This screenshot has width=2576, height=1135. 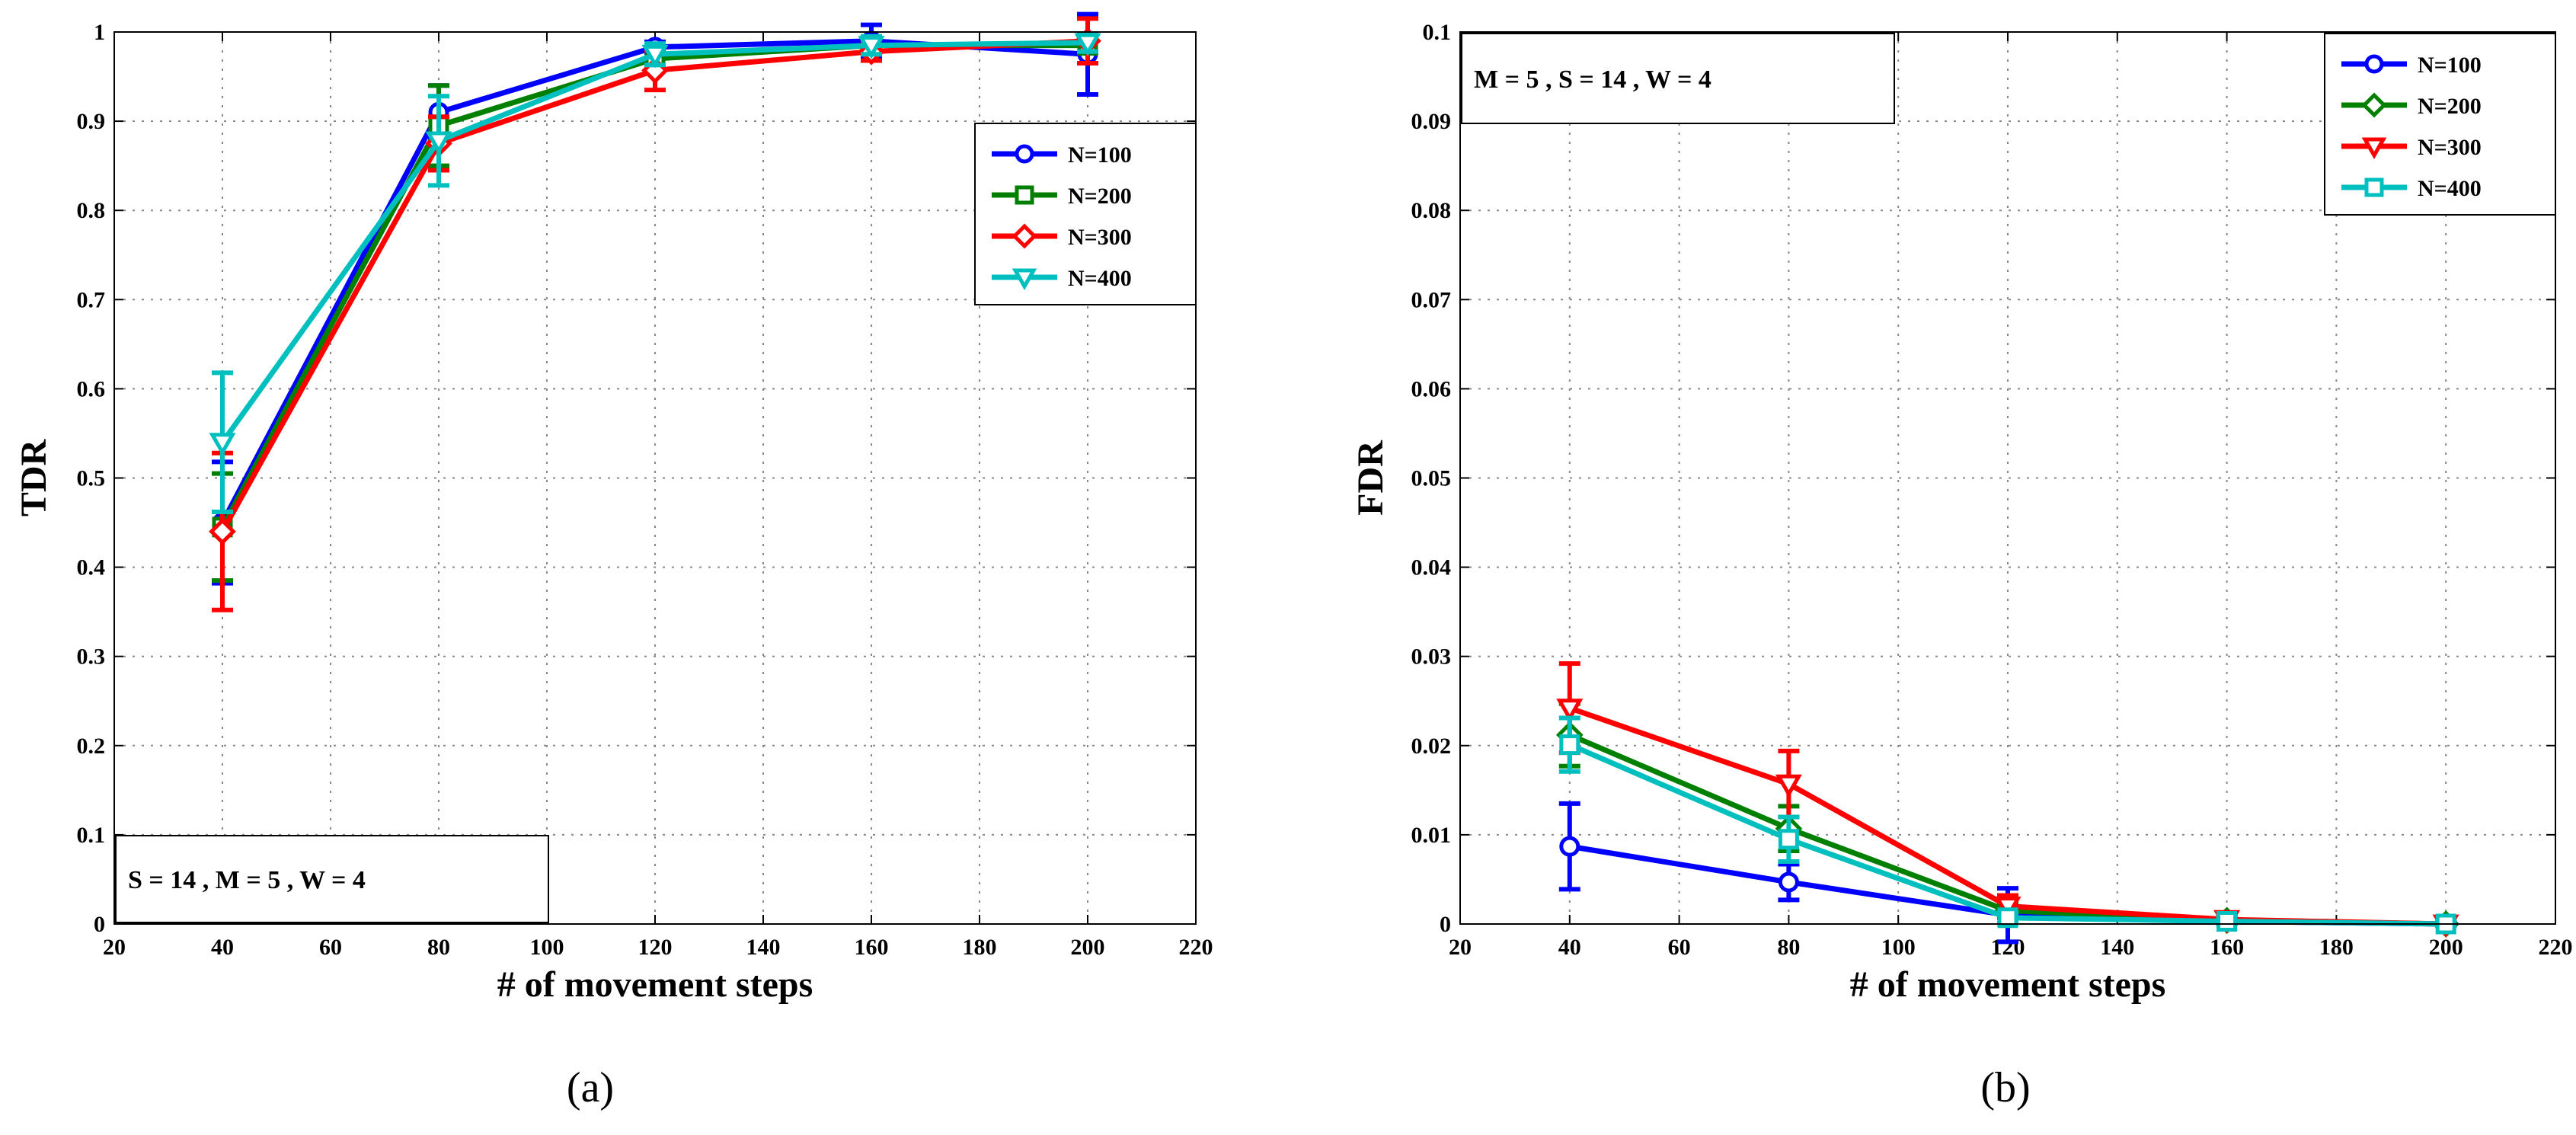 I want to click on figure-caption: (b), so click(x=2005, y=1087).